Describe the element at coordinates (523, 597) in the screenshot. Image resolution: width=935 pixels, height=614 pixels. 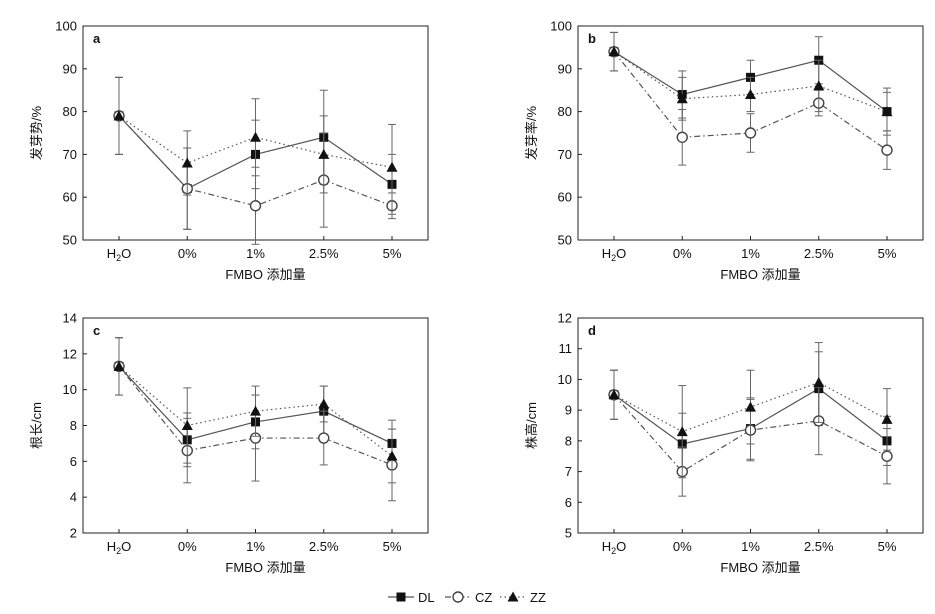
I see `legend-item-zz: ZZ` at that location.